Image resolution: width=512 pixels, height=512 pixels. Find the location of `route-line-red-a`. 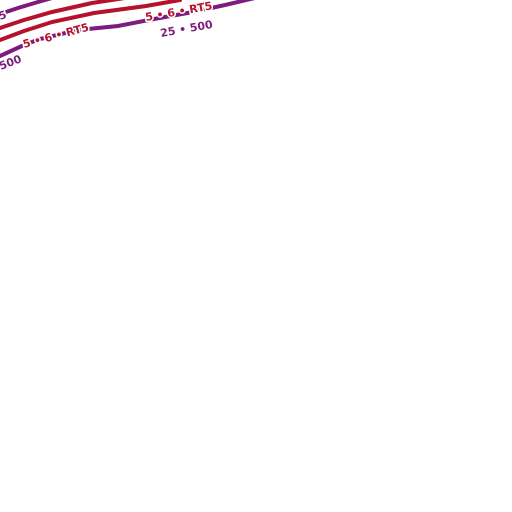

route-line-red-a is located at coordinates (63, 15).